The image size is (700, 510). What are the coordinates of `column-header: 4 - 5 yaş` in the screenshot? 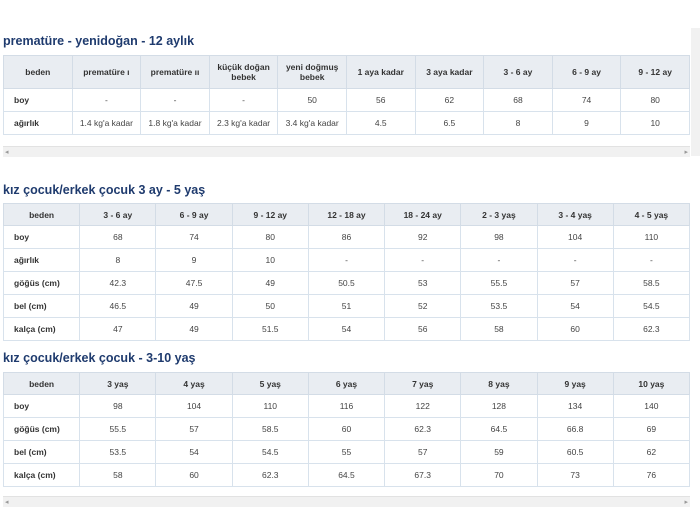 It's located at (651, 214).